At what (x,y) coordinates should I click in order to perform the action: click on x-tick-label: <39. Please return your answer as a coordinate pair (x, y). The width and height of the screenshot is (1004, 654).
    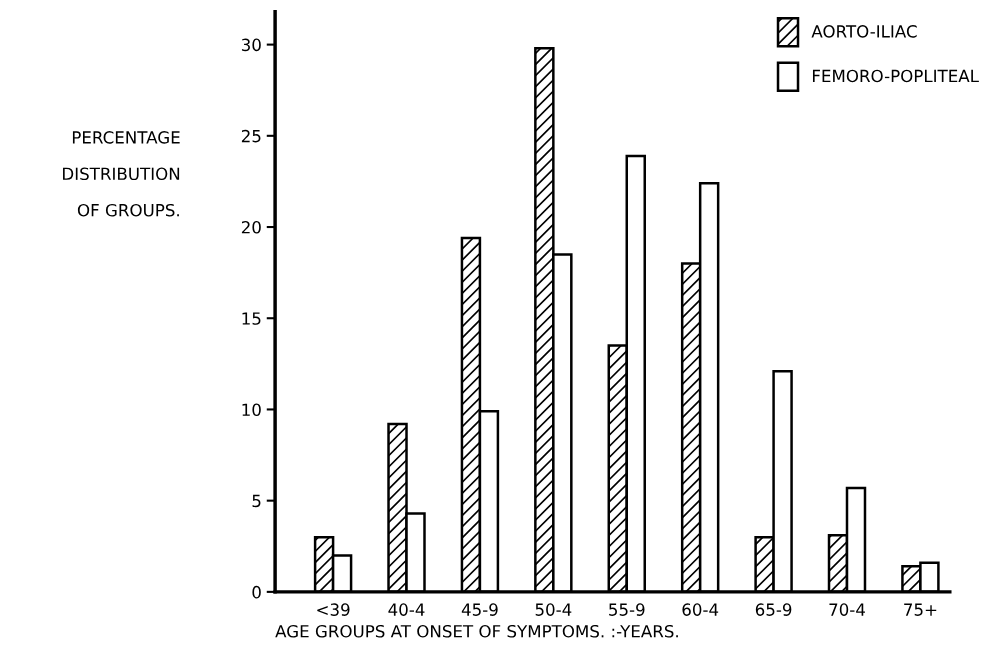
    Looking at the image, I should click on (333, 609).